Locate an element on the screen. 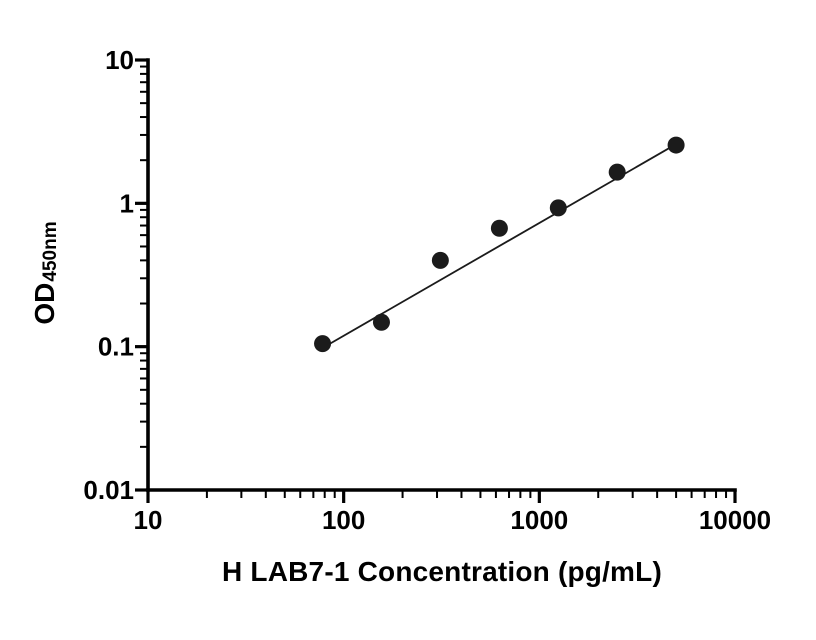  x-axis-title: H LAB7-1 Concentration (pg/mL) is located at coordinates (442, 576).